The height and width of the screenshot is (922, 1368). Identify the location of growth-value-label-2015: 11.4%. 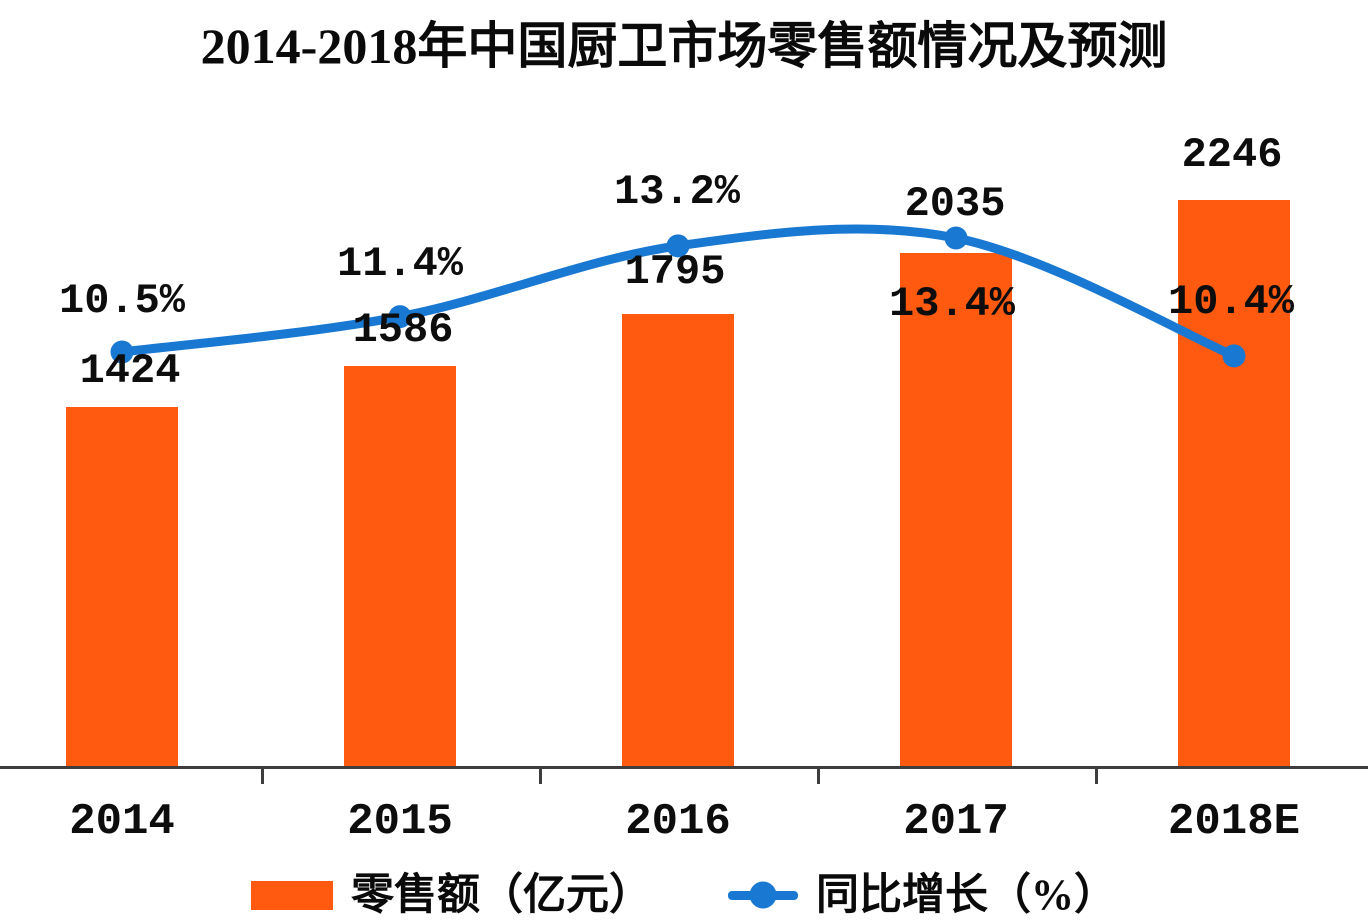
(400, 264).